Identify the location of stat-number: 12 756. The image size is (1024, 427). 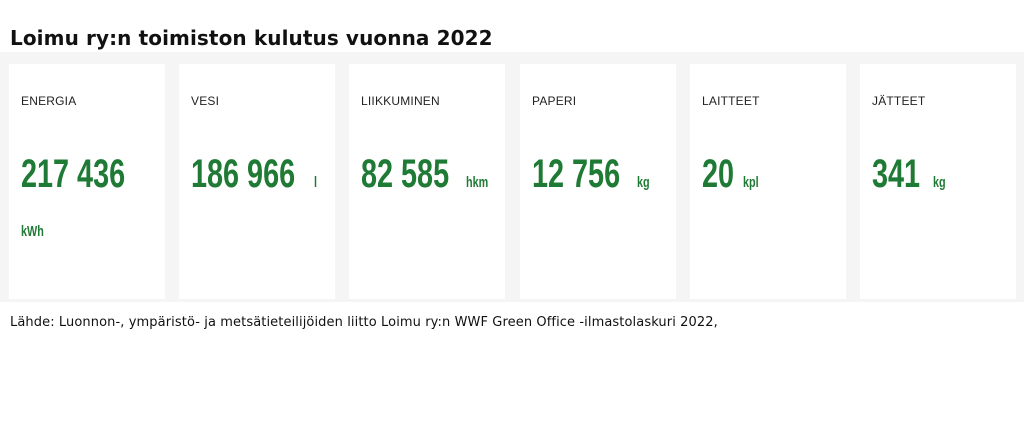
(576, 174).